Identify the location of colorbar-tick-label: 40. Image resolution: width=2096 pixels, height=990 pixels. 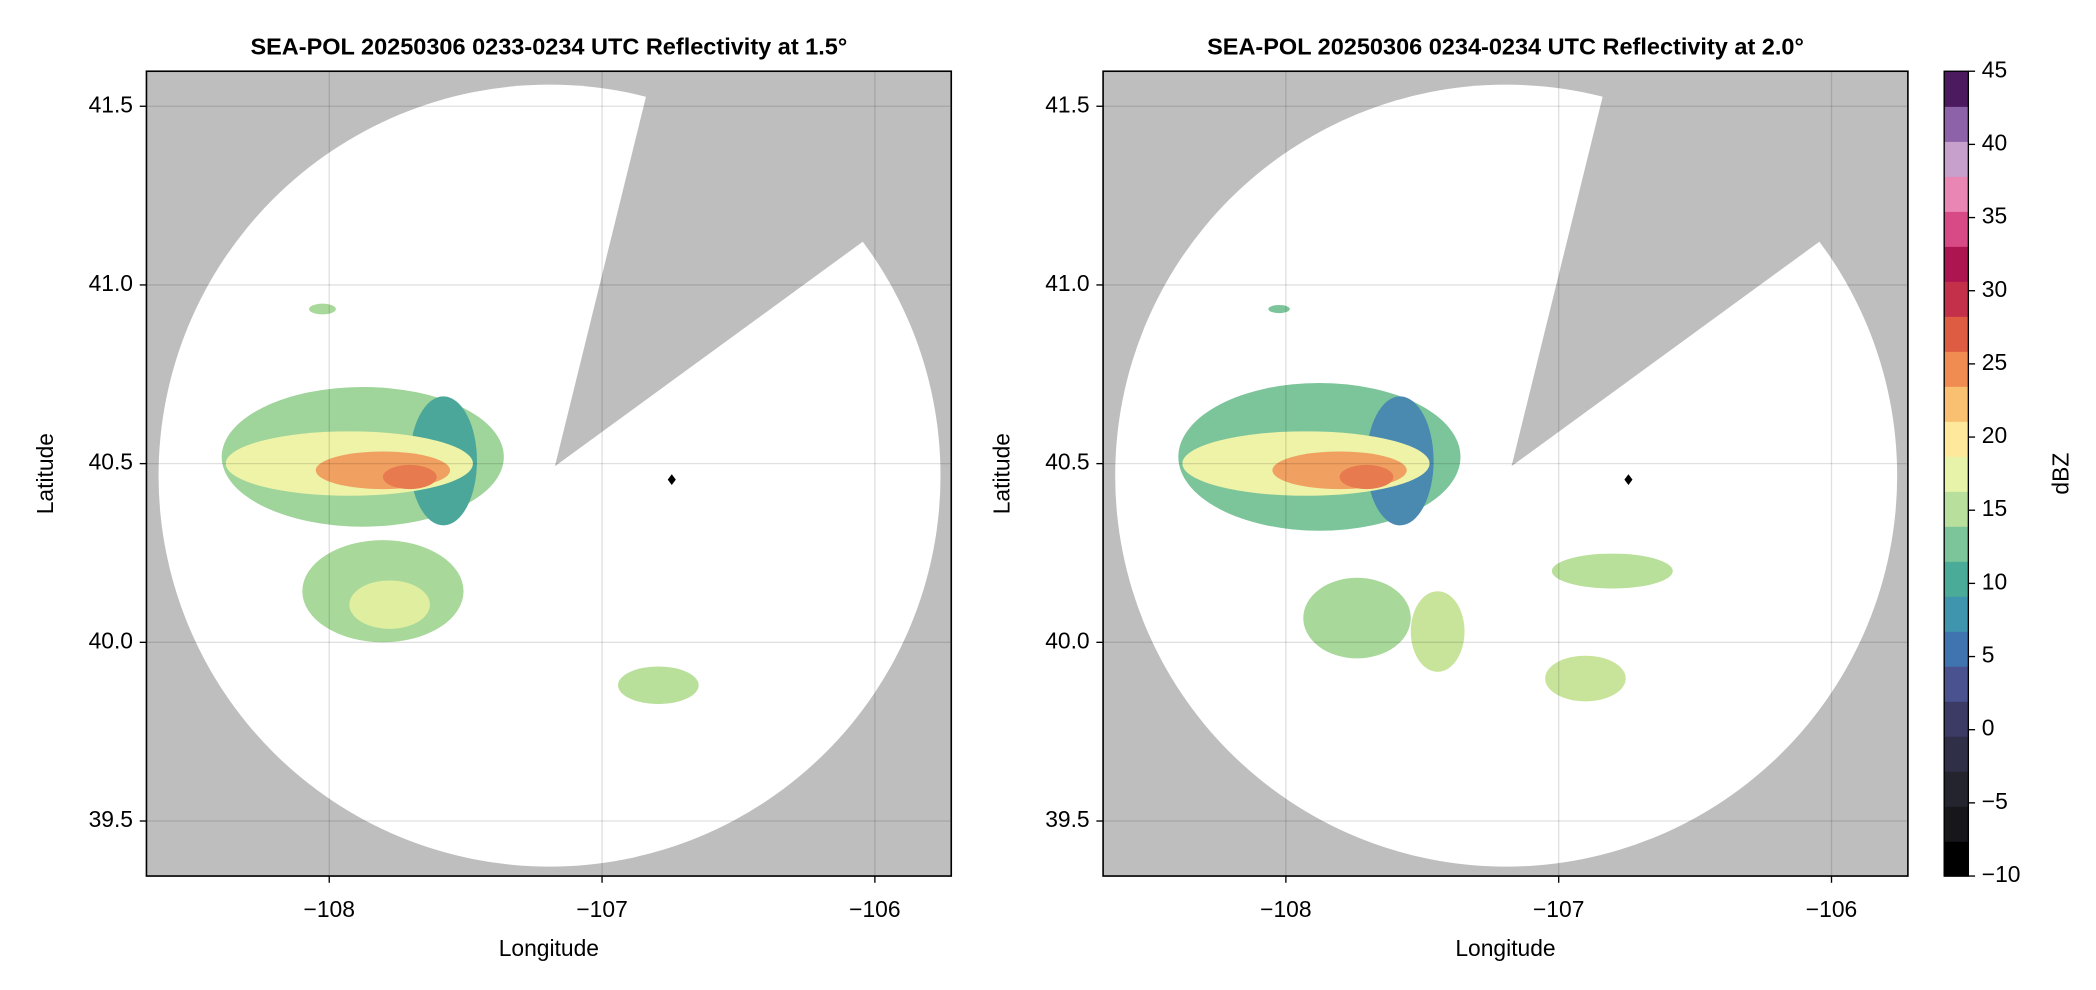
(1994, 142).